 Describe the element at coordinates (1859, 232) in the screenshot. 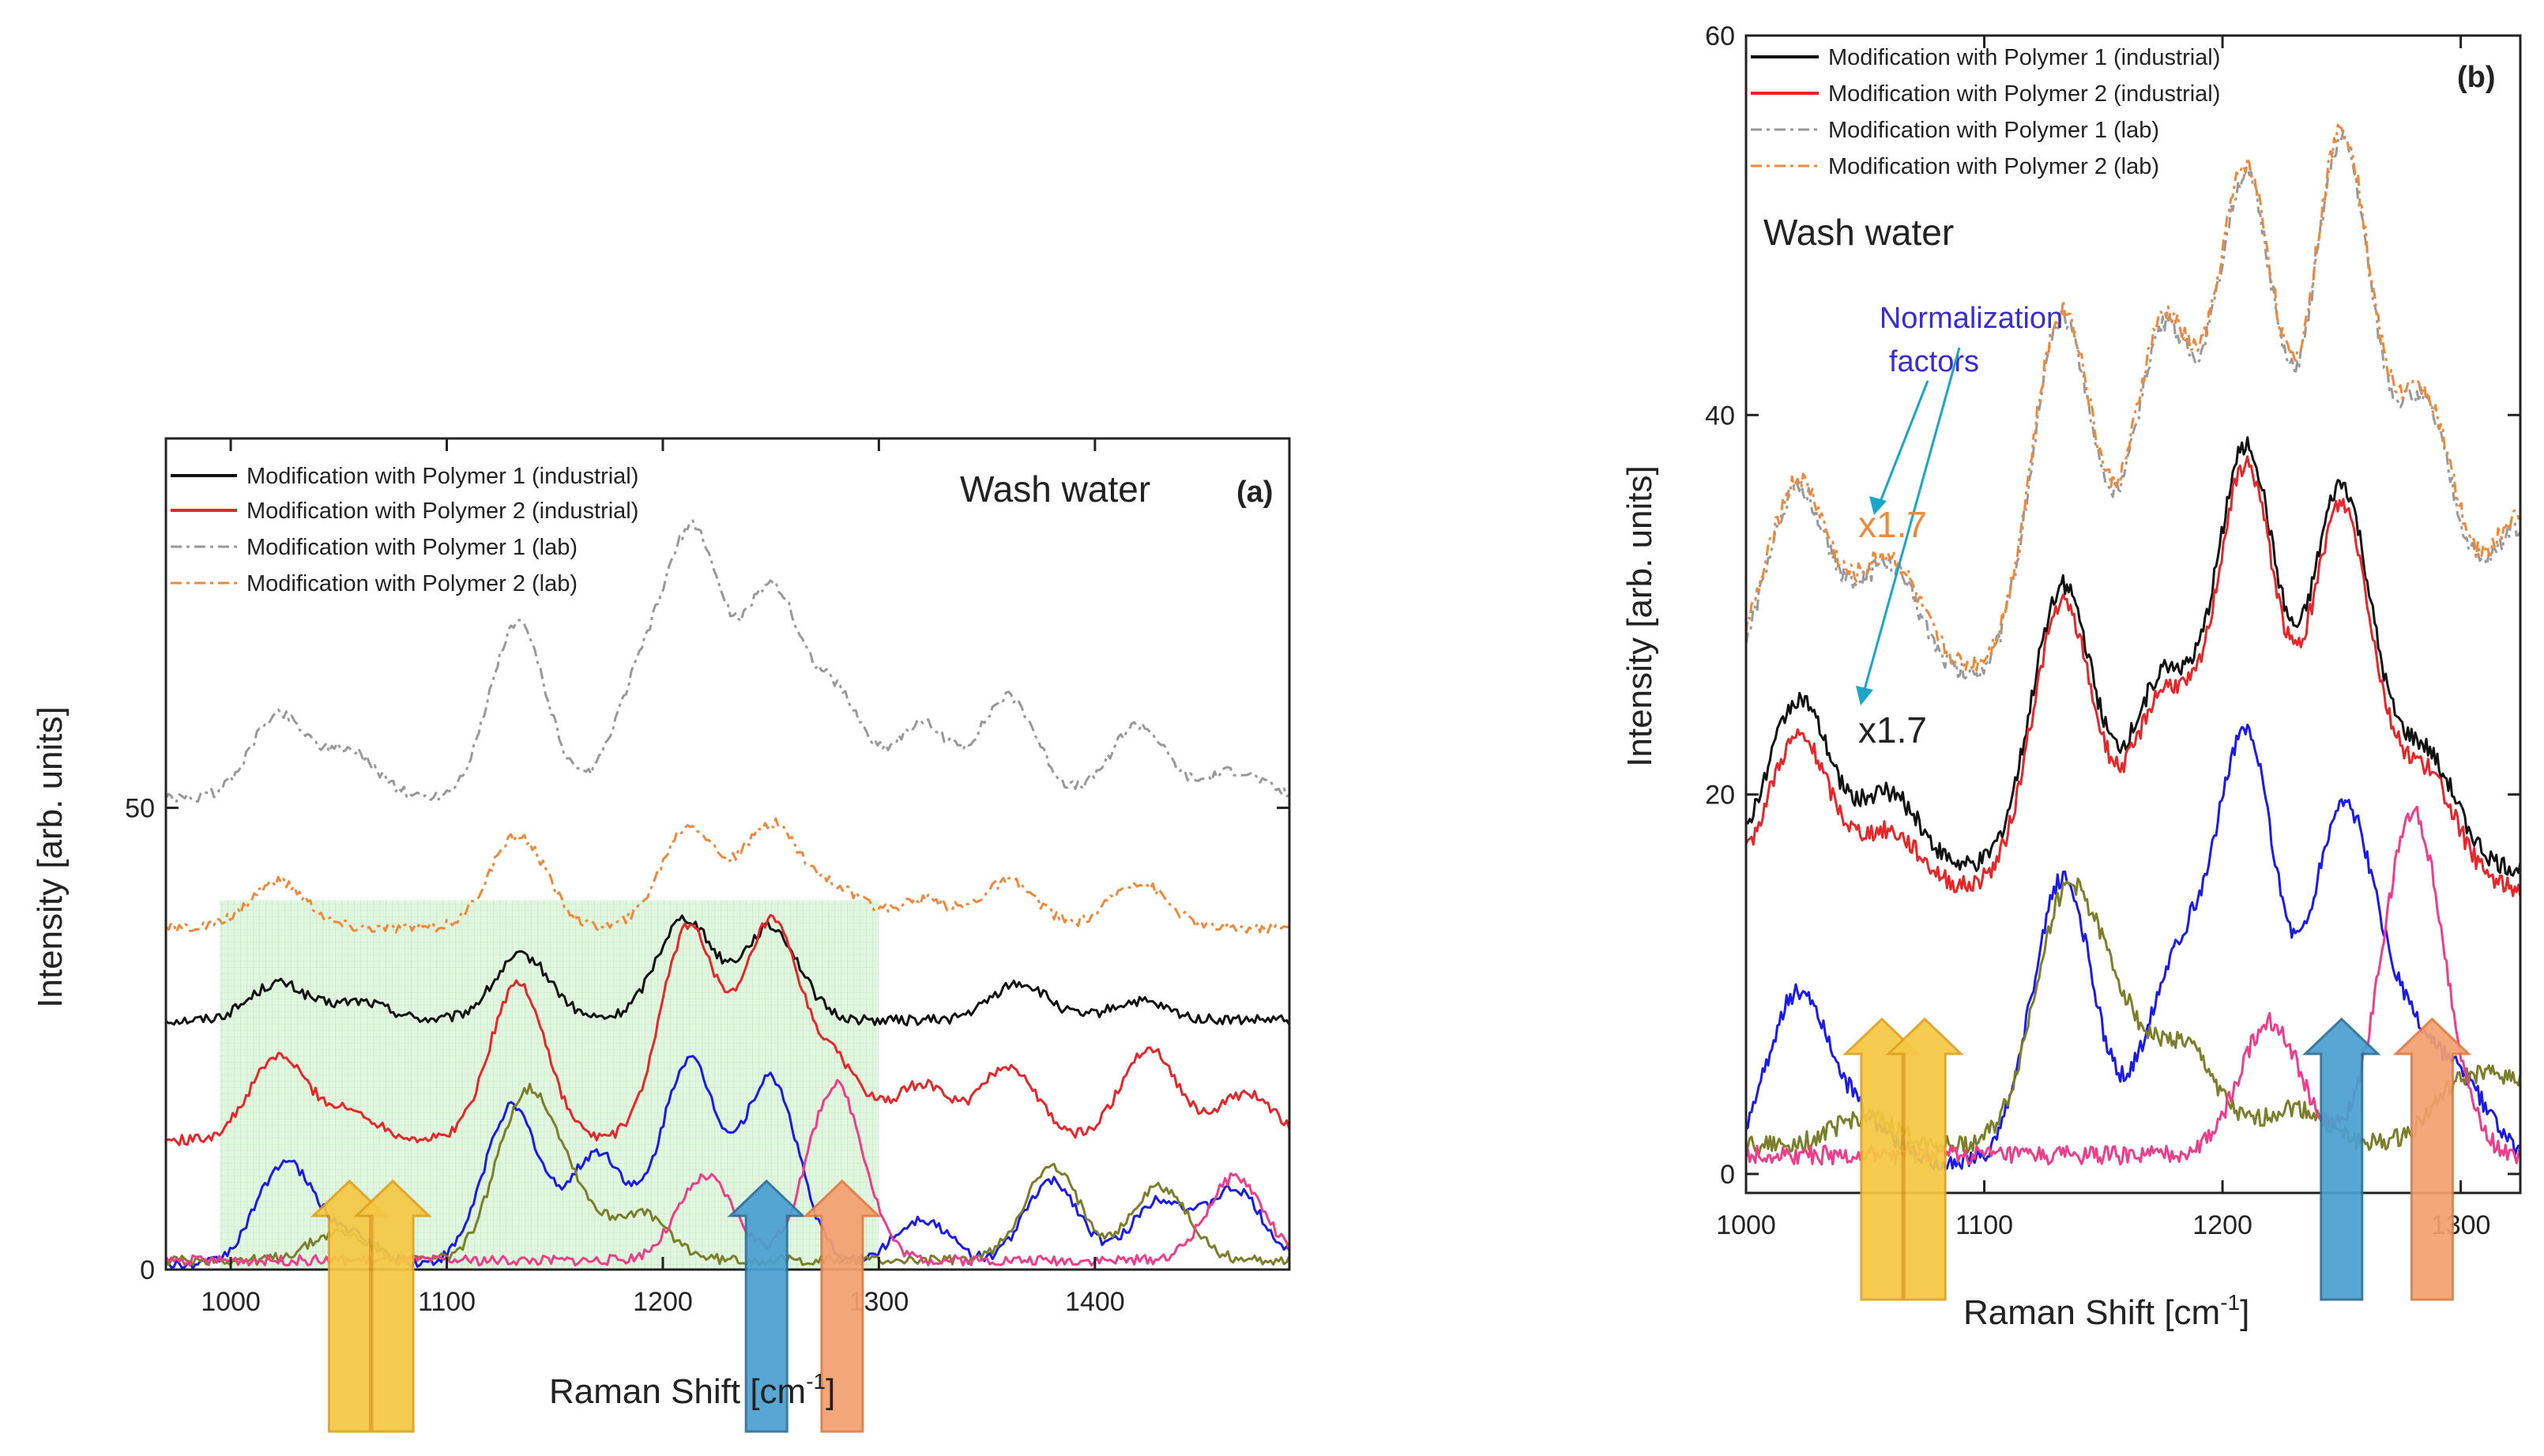

I see `panel-b-annotation: Wash water` at that location.